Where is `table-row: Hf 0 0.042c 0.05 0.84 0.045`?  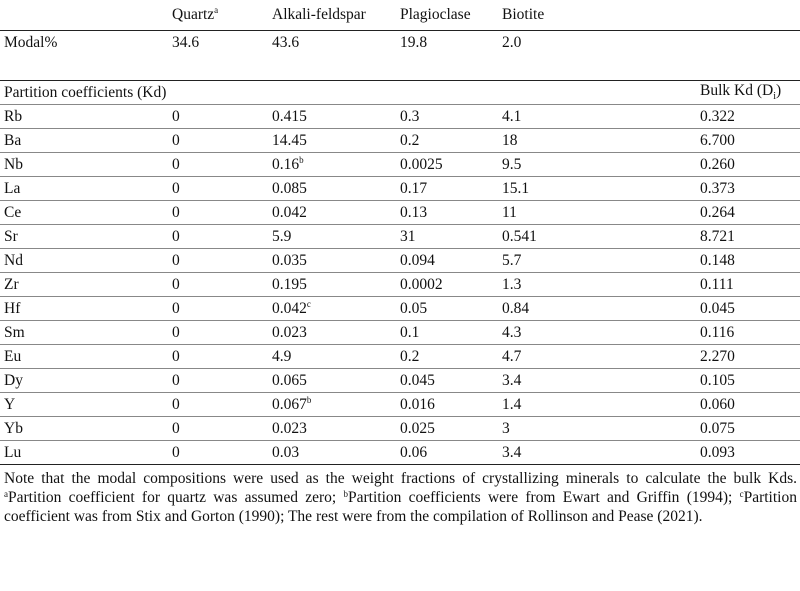 table-row: Hf 0 0.042c 0.05 0.84 0.045 is located at coordinates (400, 308).